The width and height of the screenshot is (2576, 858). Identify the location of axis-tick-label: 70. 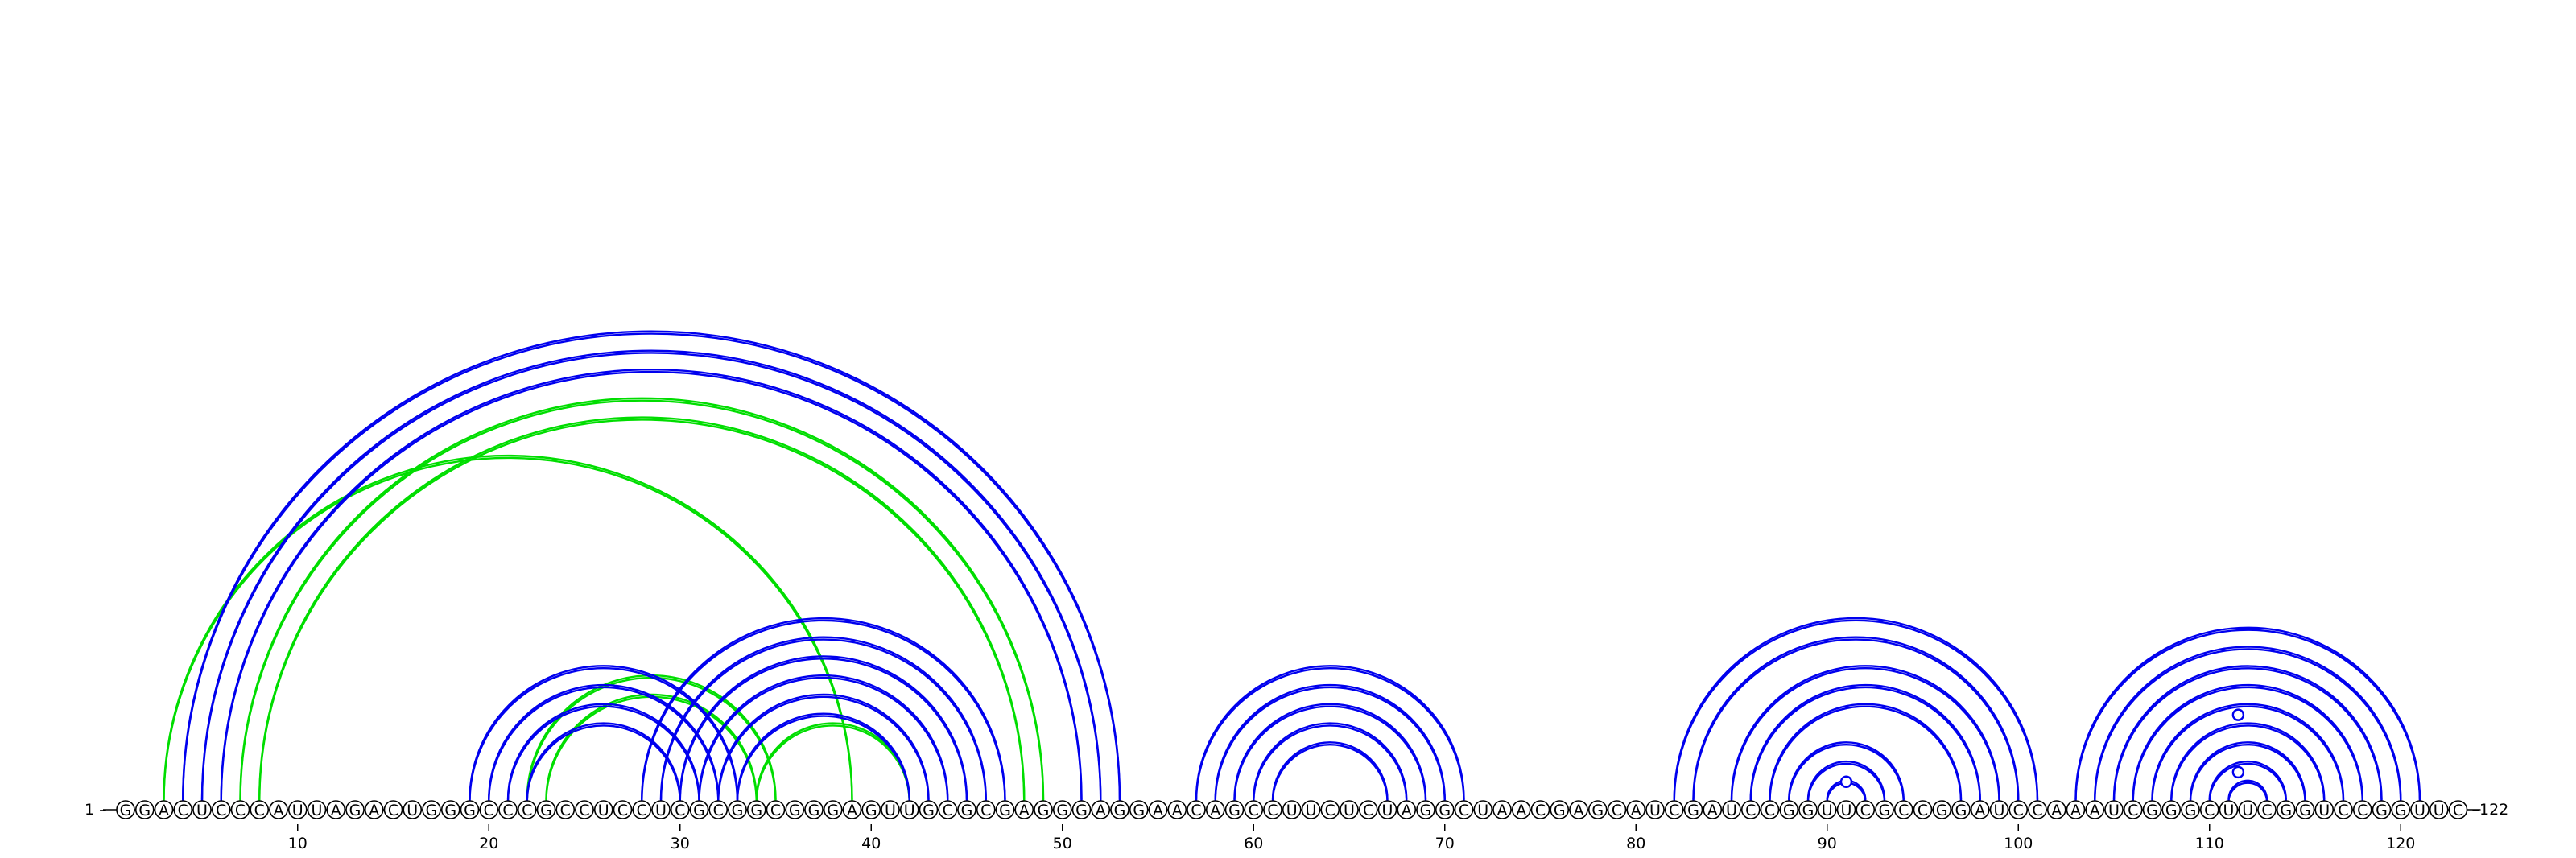
(1445, 844).